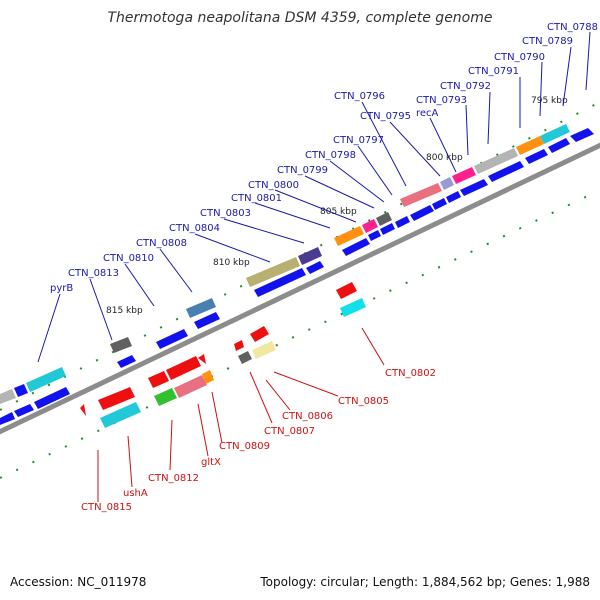  I want to click on gene-label: CTN_0789, so click(547, 41).